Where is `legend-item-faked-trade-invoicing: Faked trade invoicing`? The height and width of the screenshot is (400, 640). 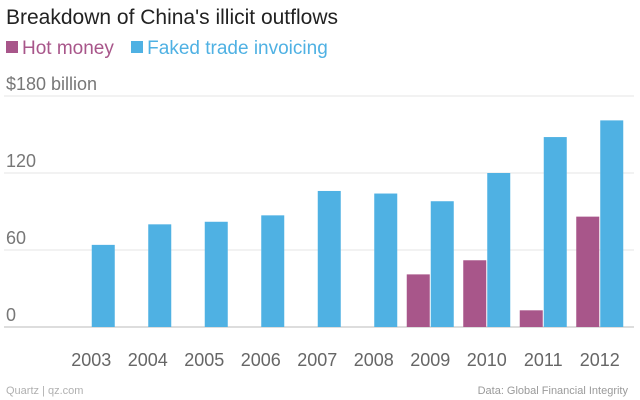 legend-item-faked-trade-invoicing: Faked trade invoicing is located at coordinates (229, 49).